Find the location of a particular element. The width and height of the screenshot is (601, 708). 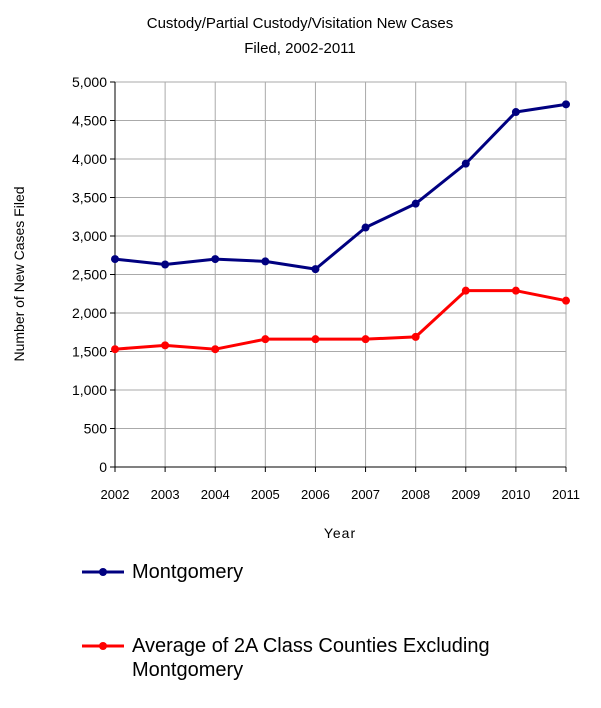

x-tick-label: 2010 is located at coordinates (515, 494).